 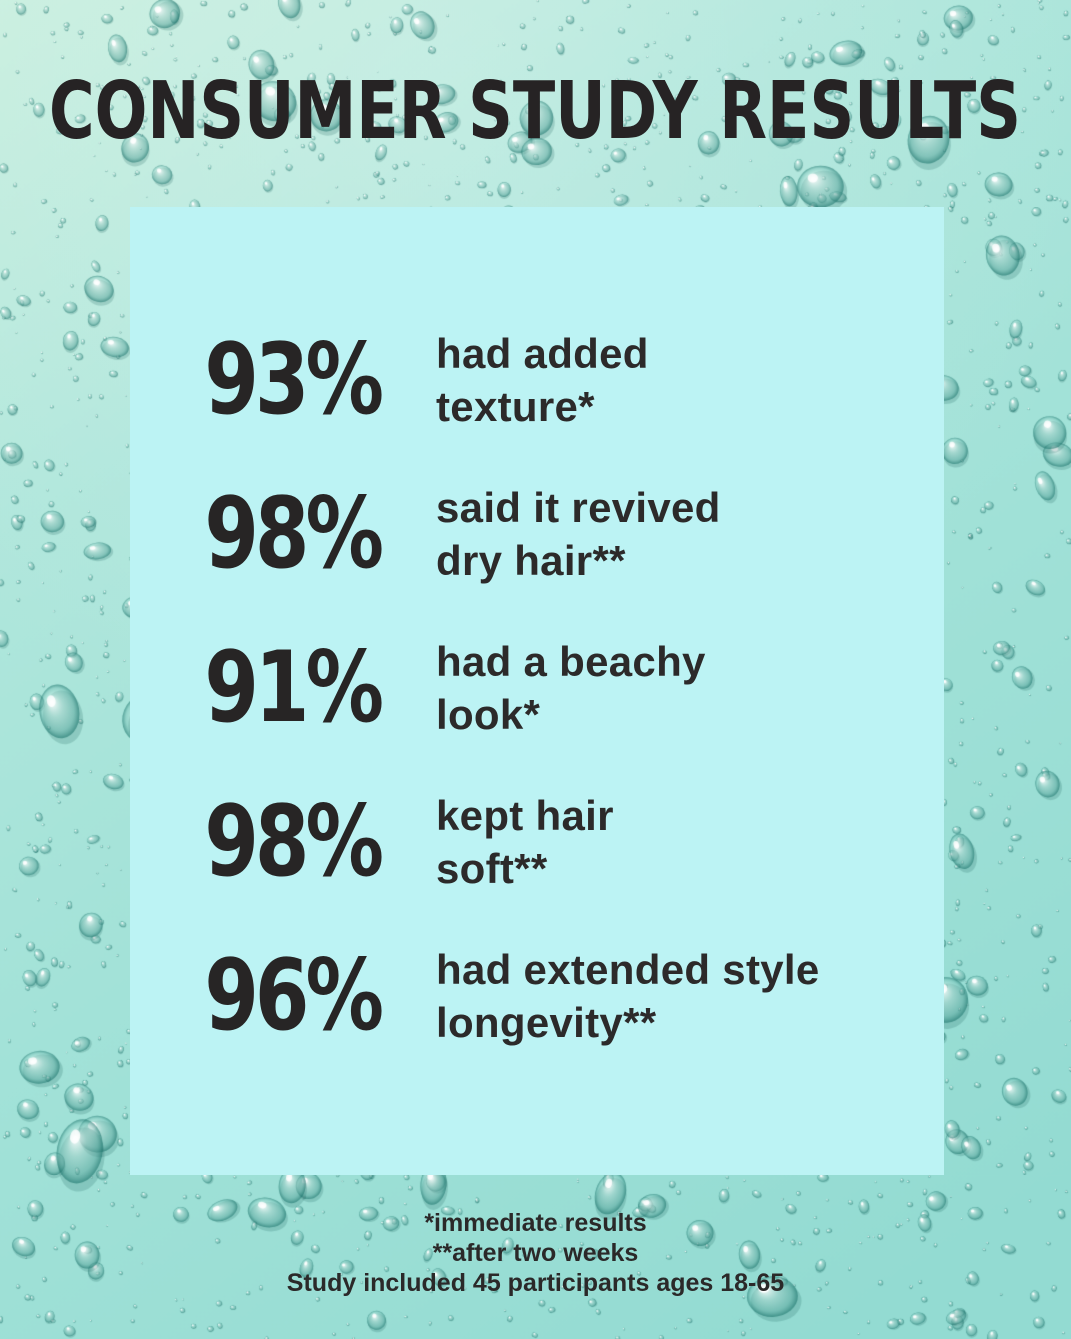 What do you see at coordinates (628, 969) in the screenshot?
I see `stat-label-line: had extended style` at bounding box center [628, 969].